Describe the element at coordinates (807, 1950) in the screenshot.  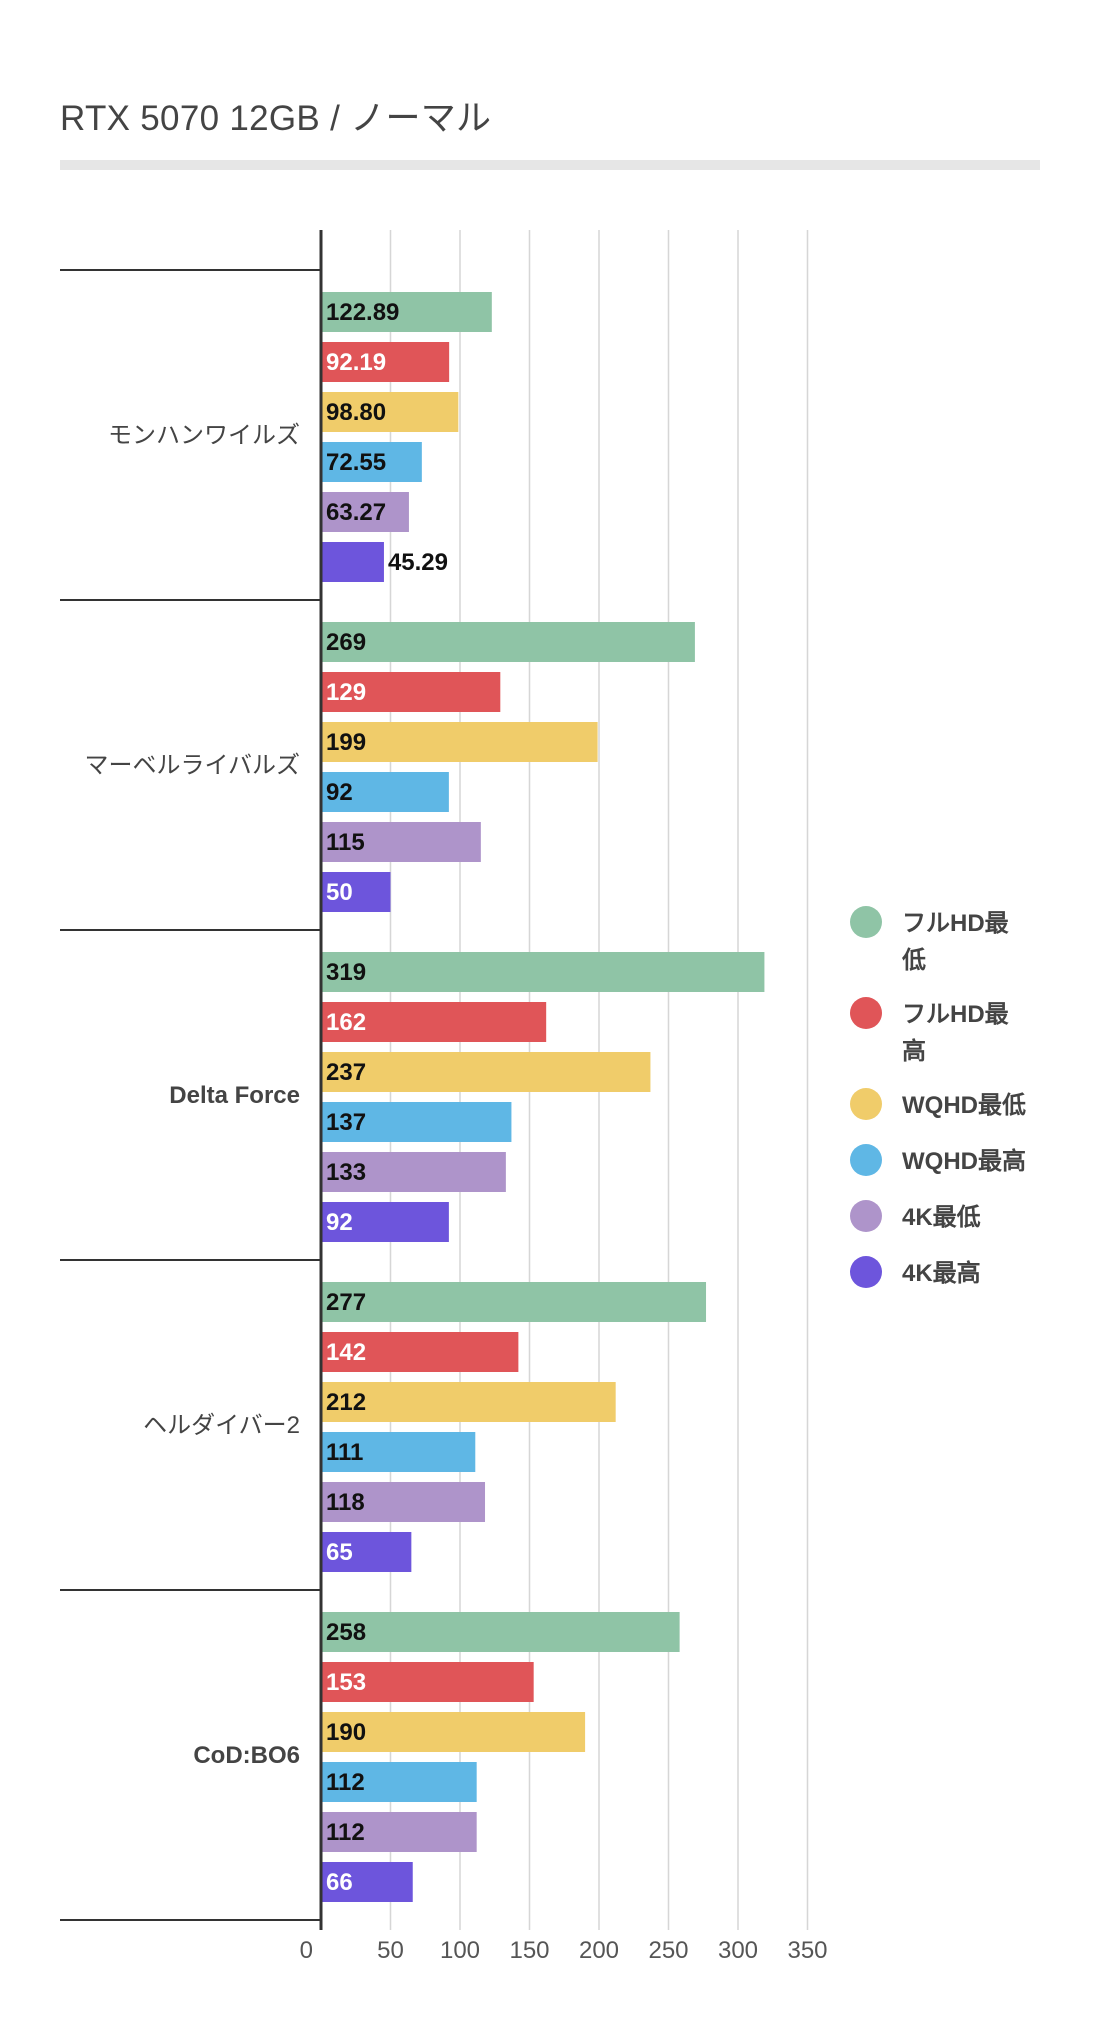
I see `x-tick-label: 350` at that location.